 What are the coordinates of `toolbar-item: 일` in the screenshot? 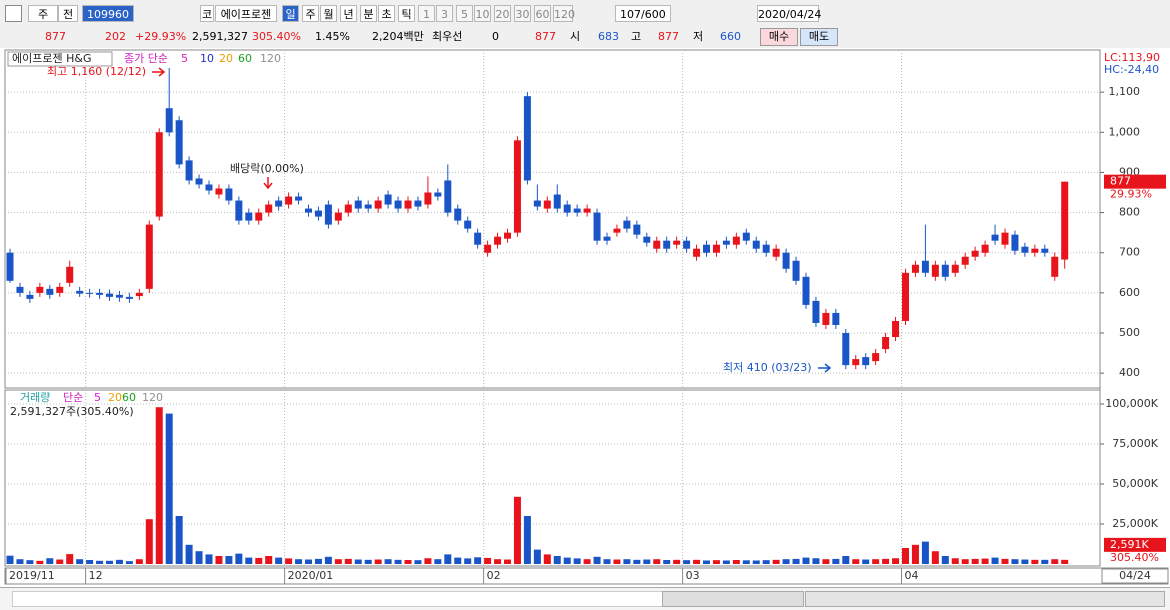 It's located at (290, 13).